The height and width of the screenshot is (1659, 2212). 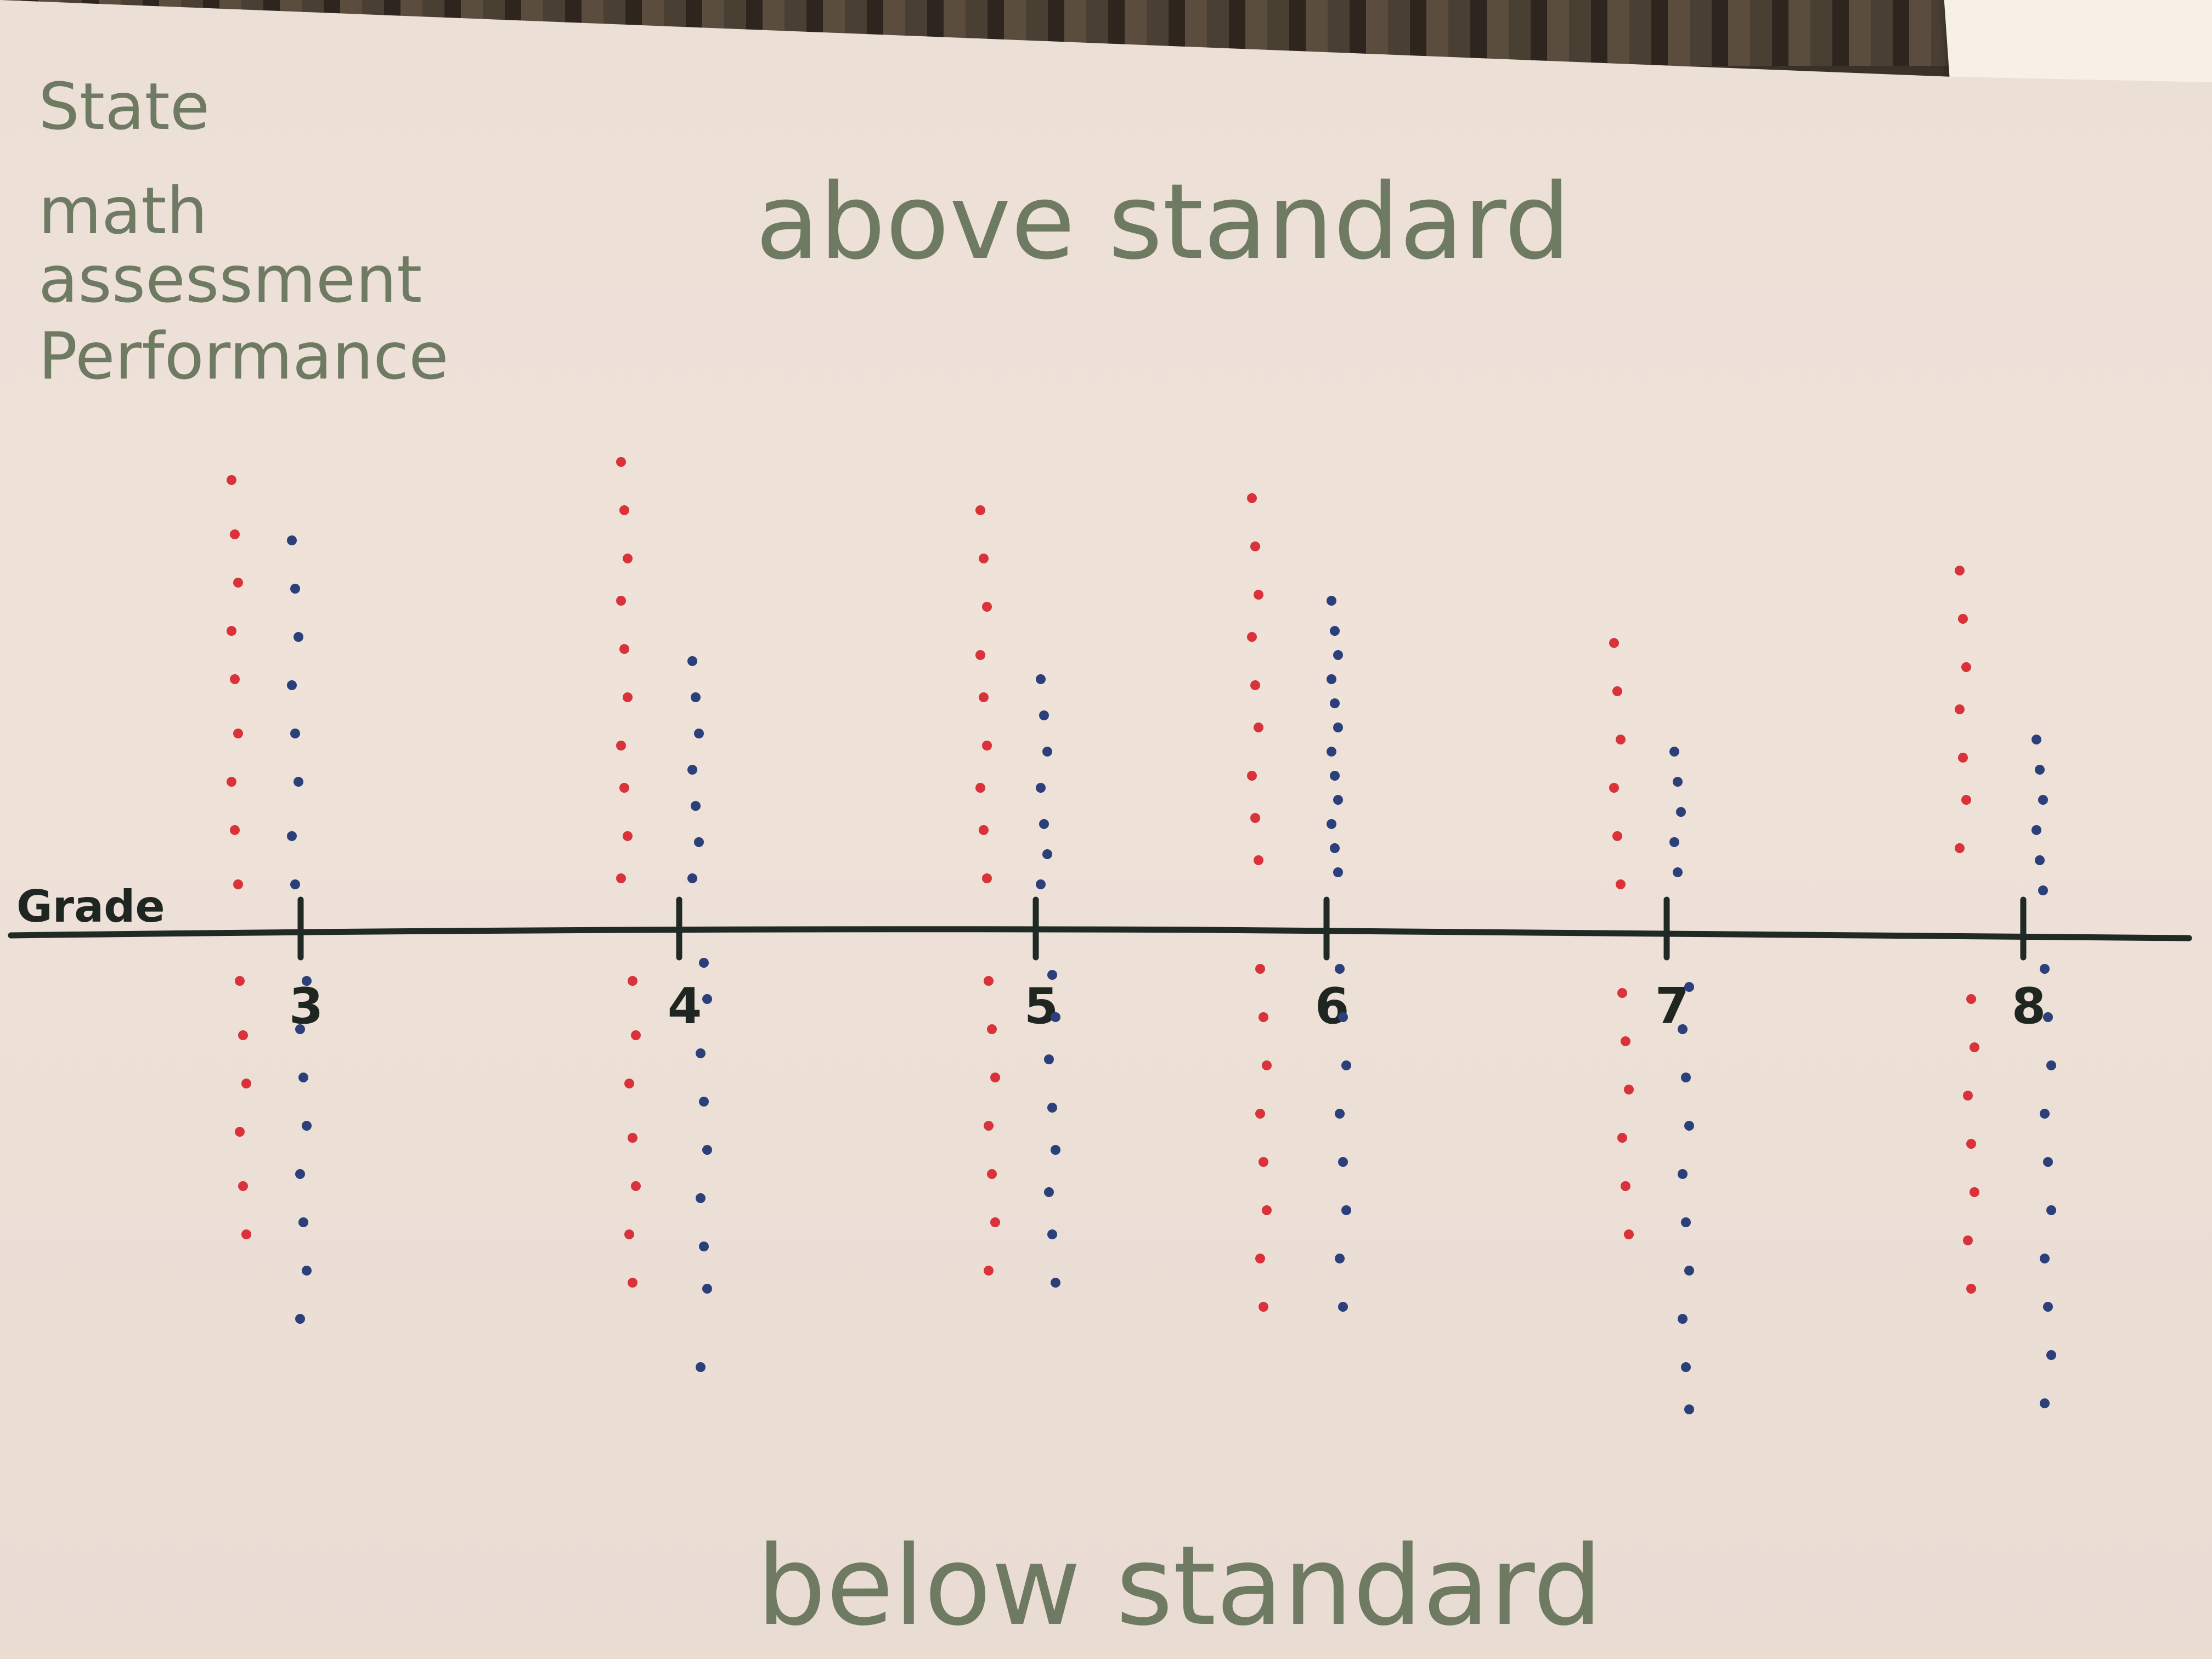 What do you see at coordinates (2029, 1007) in the screenshot?
I see `x-tick-label: 8` at bounding box center [2029, 1007].